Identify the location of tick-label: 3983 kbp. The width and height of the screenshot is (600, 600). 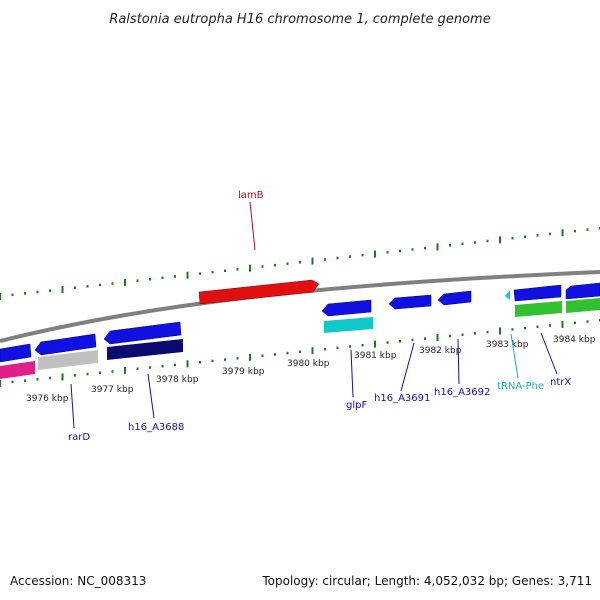
(507, 345).